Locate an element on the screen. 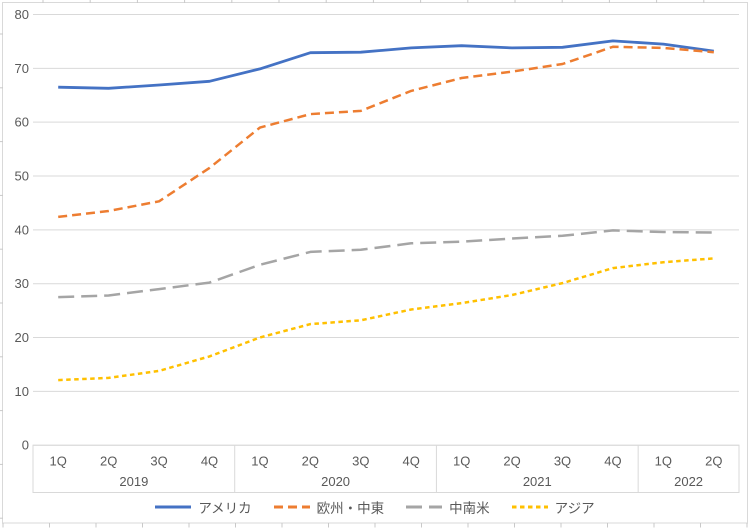 The height and width of the screenshot is (531, 750). y-axis-label: 0 is located at coordinates (25, 445).